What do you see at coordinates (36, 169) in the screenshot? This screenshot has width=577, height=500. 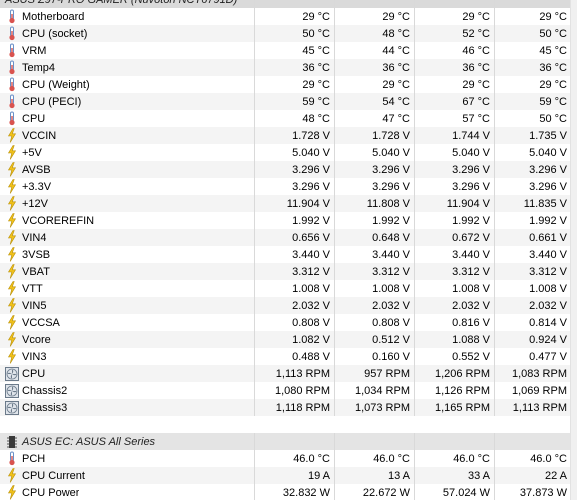 I see `sensor-label: AVSB` at bounding box center [36, 169].